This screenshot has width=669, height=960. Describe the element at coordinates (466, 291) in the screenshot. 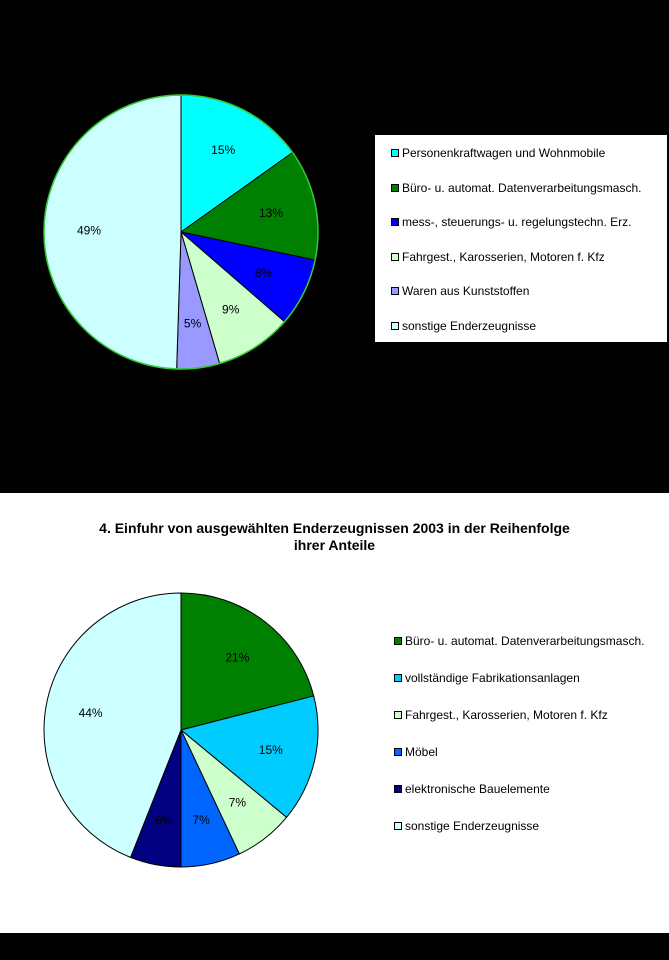

I see `top-legend-label-waren-aus-kunststoffen: Waren aus Kunststoffen` at that location.